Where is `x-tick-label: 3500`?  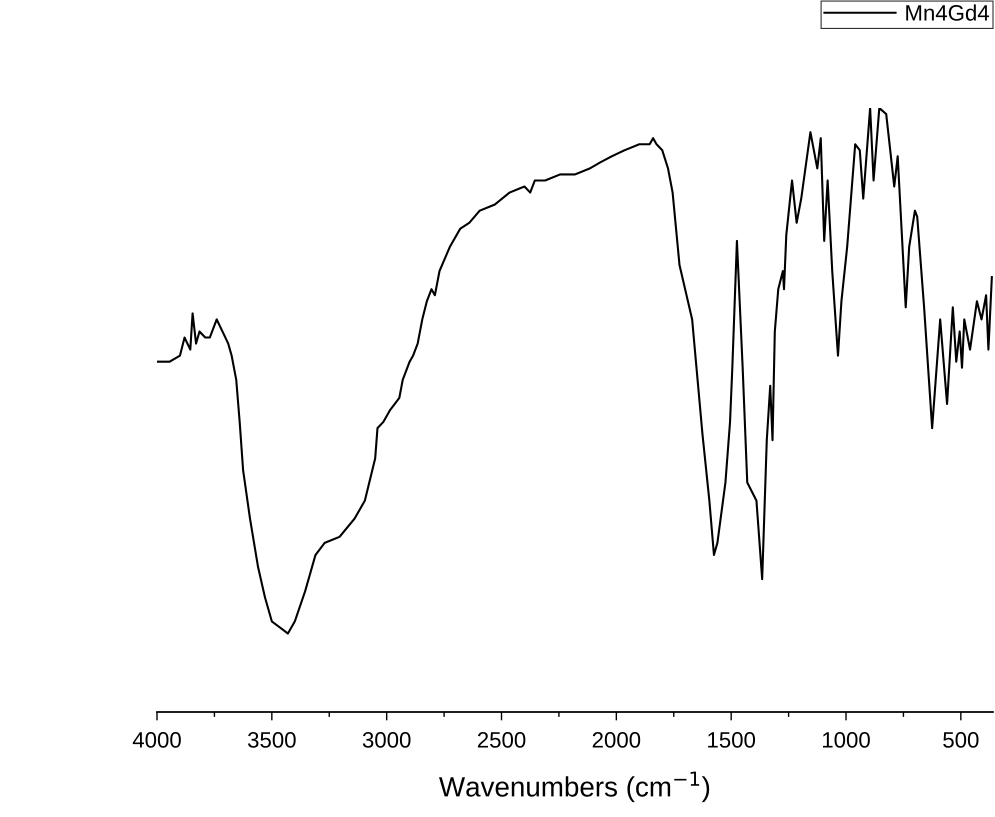
x-tick-label: 3500 is located at coordinates (272, 740).